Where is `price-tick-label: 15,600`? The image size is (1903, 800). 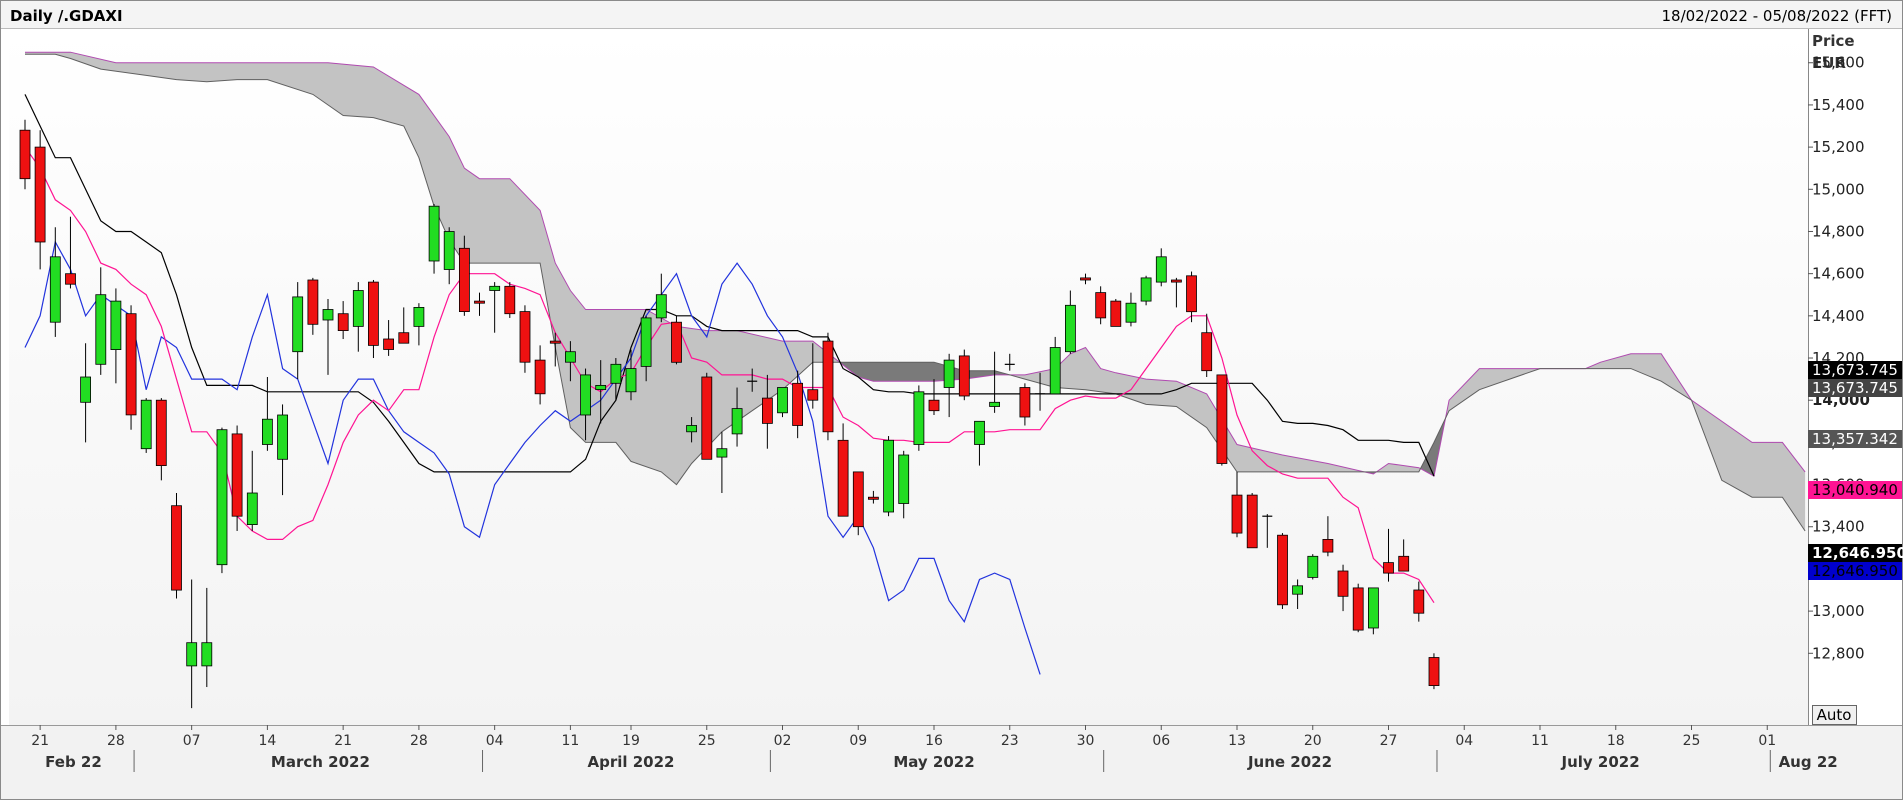
price-tick-label: 15,600 is located at coordinates (1838, 63).